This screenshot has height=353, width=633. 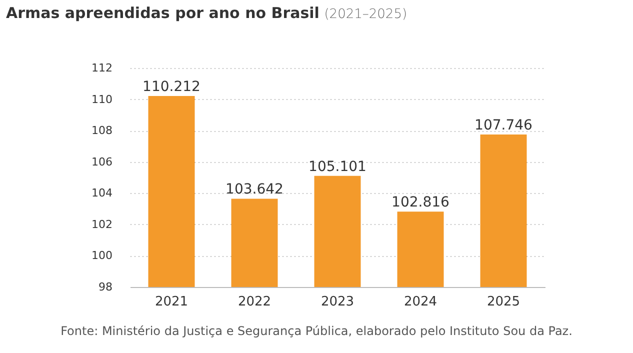 I want to click on data-label: 102.816, so click(x=421, y=202).